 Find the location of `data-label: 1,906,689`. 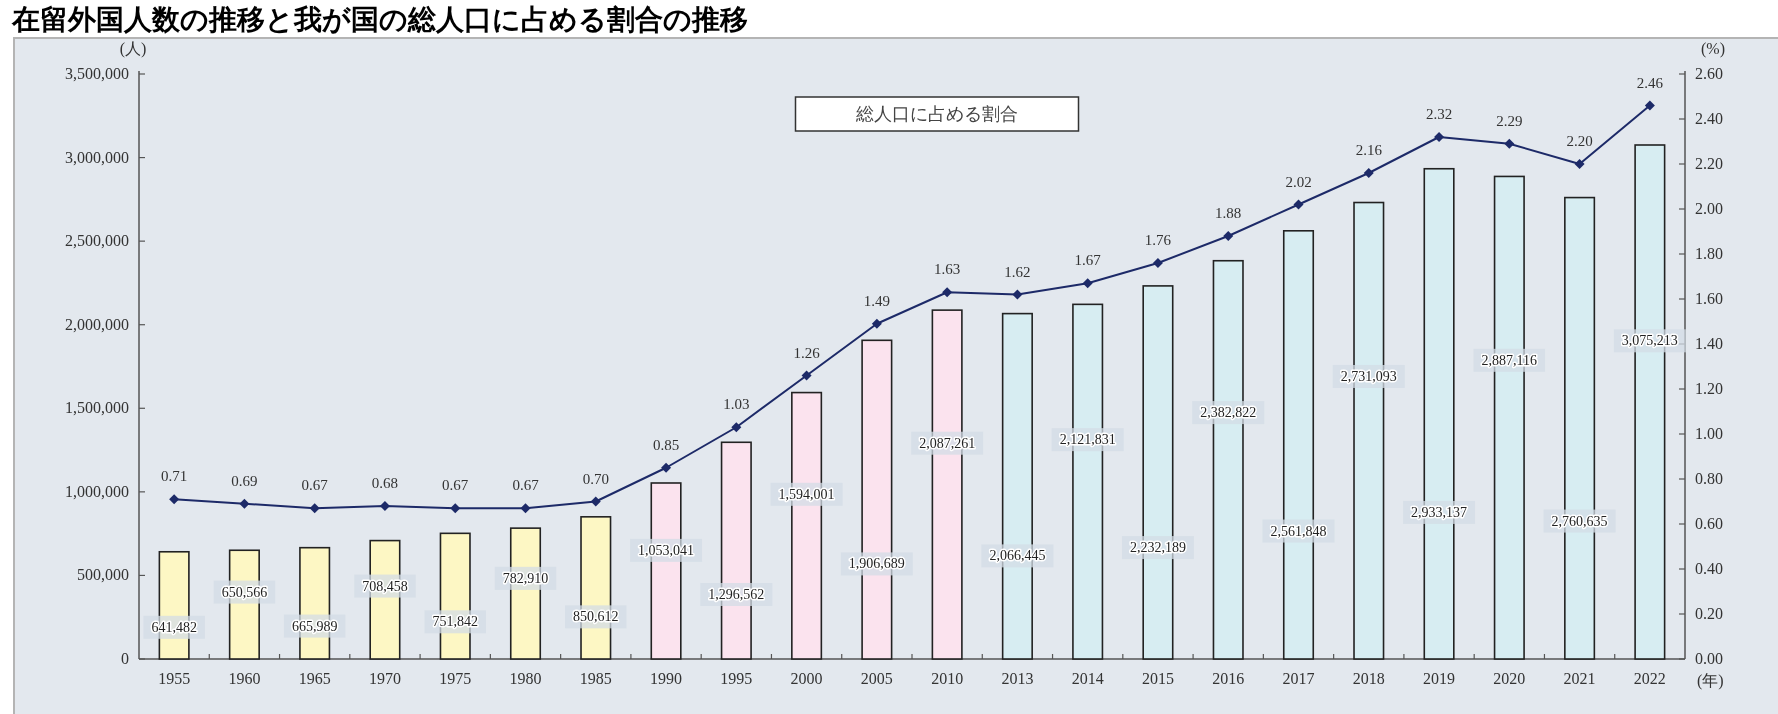

data-label: 1,906,689 is located at coordinates (876, 564).